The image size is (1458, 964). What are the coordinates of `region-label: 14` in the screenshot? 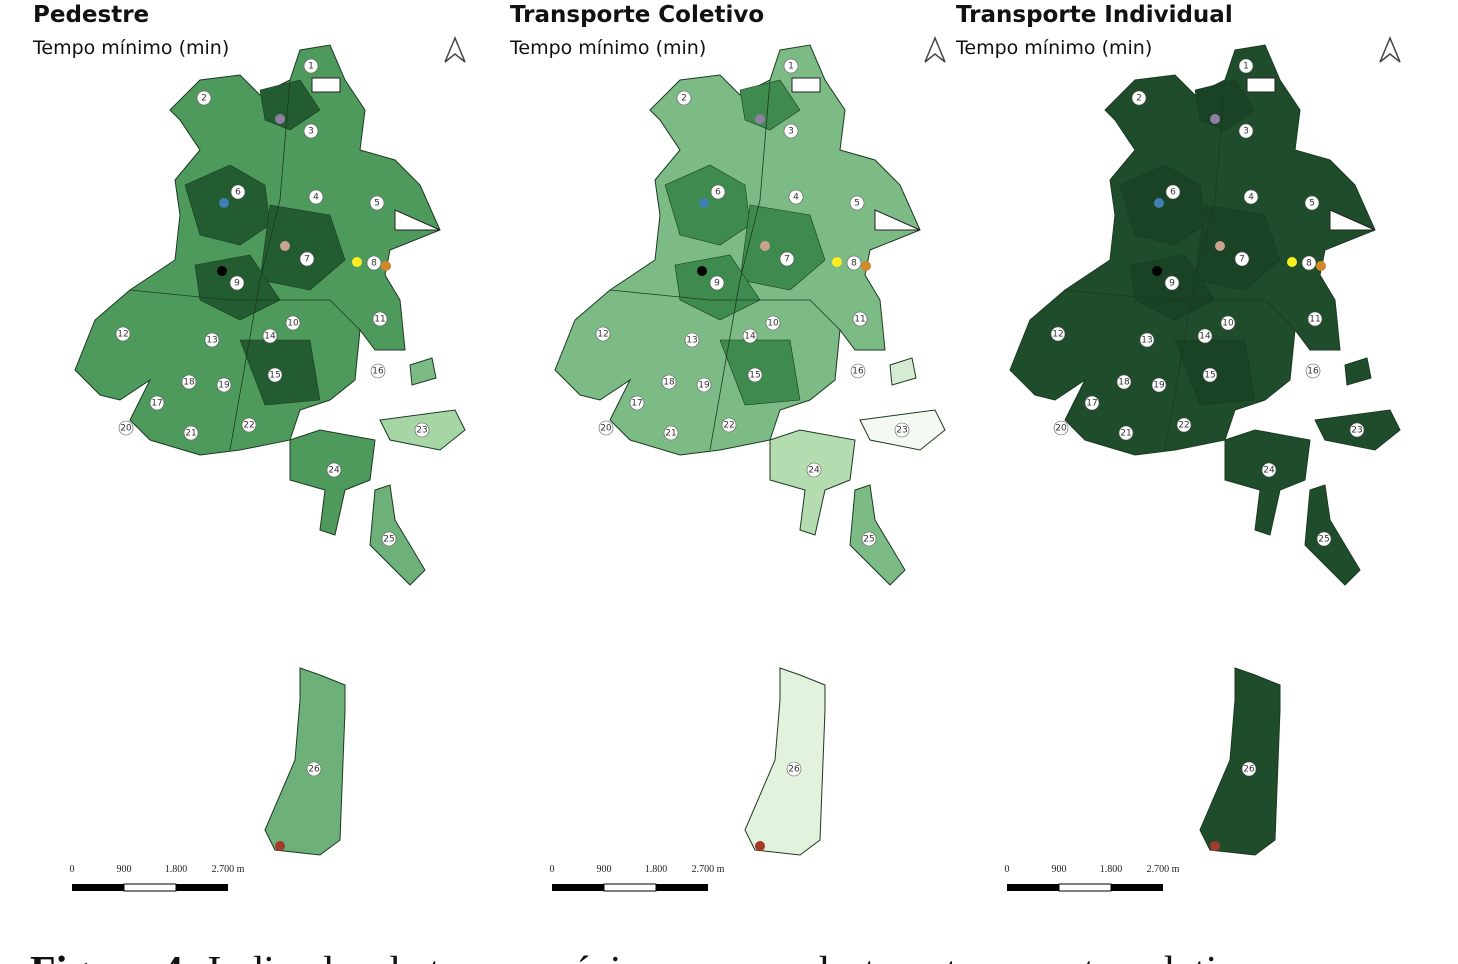 It's located at (1205, 337).